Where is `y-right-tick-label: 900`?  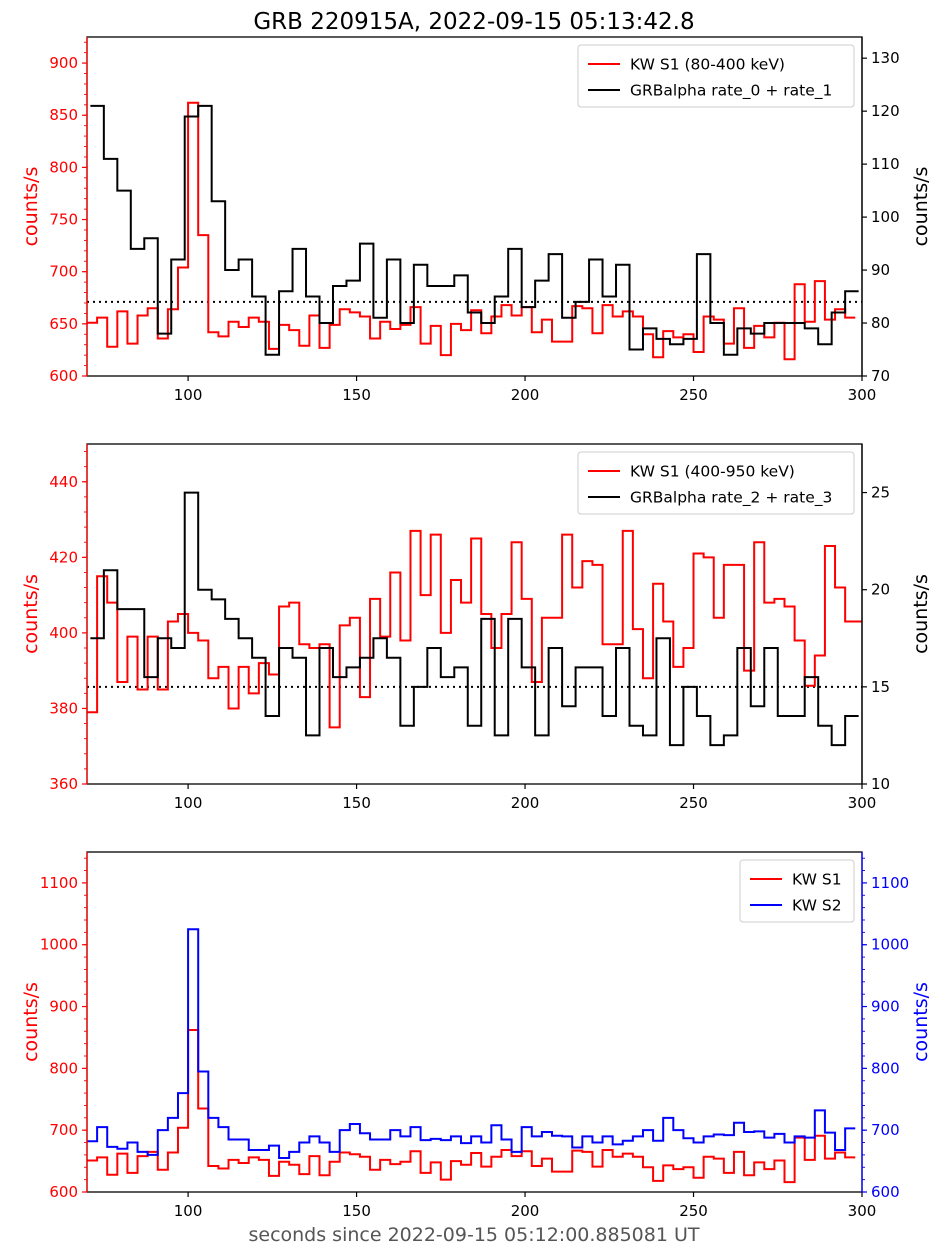
y-right-tick-label: 900 is located at coordinates (885, 1007).